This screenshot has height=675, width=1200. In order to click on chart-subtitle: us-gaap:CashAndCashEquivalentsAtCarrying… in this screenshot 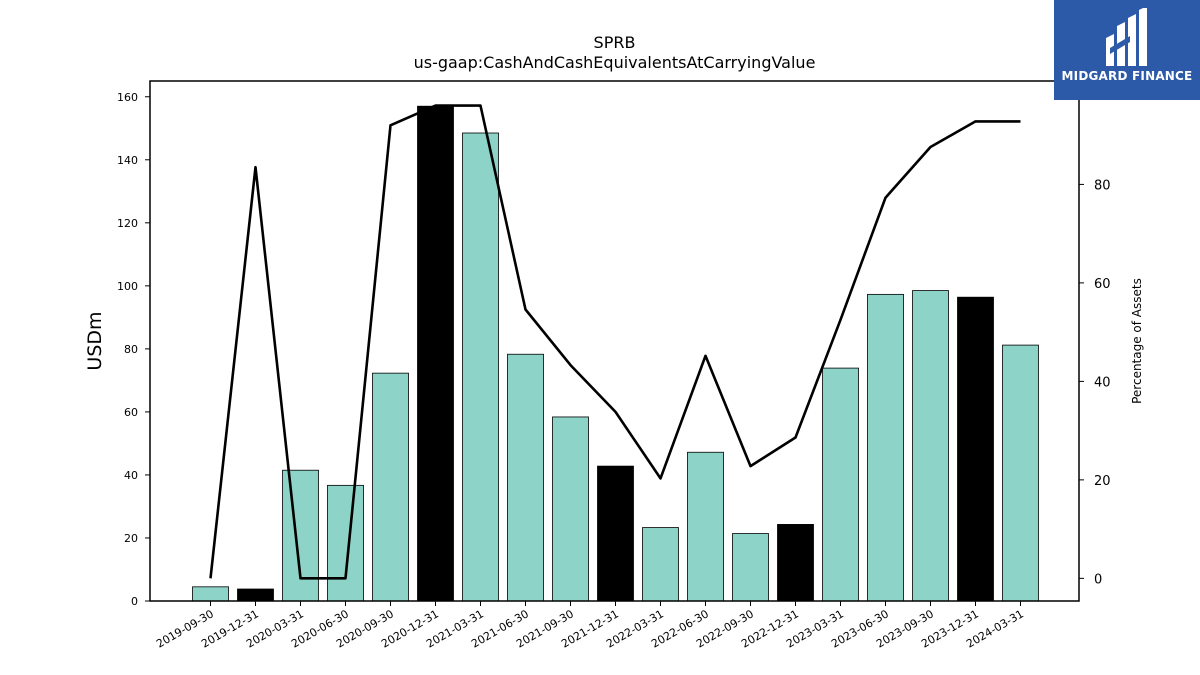, I will do `click(615, 62)`.